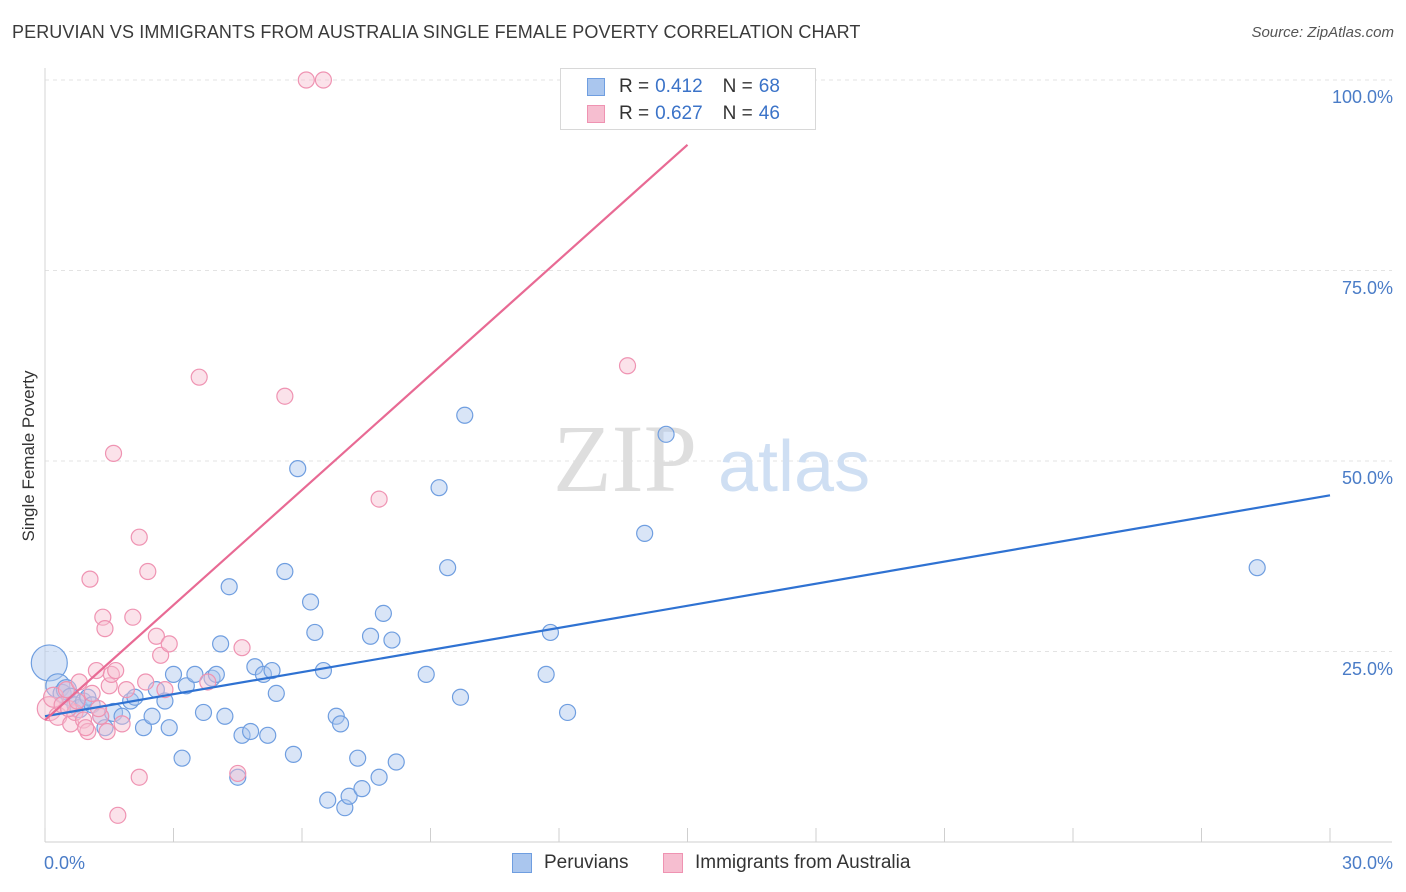 Image resolution: width=1406 pixels, height=892 pixels. Describe the element at coordinates (683, 87) in the screenshot. I see `stats-row-peruvians: R = 0.412 N = 68` at that location.